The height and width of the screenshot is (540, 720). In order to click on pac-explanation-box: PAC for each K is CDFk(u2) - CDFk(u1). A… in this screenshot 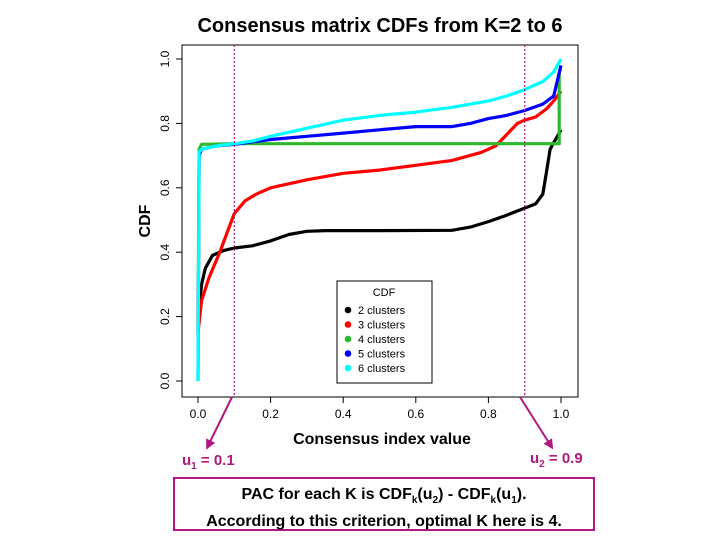, I will do `click(384, 504)`.